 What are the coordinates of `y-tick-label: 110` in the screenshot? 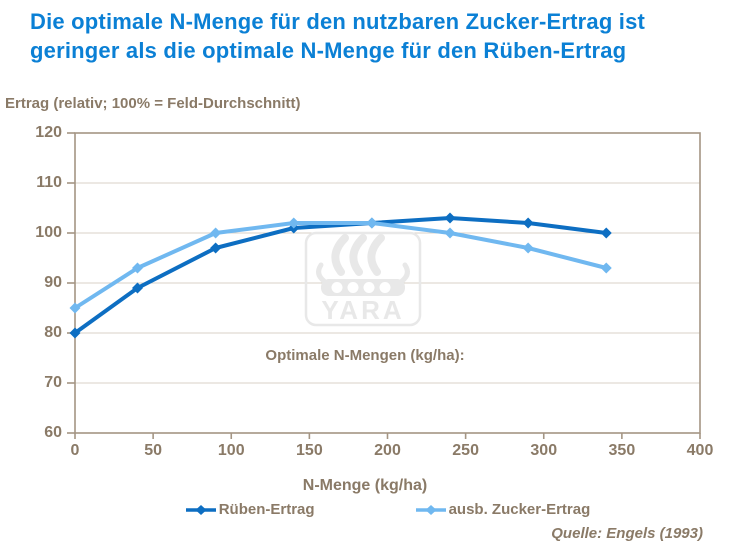 It's located at (49, 182).